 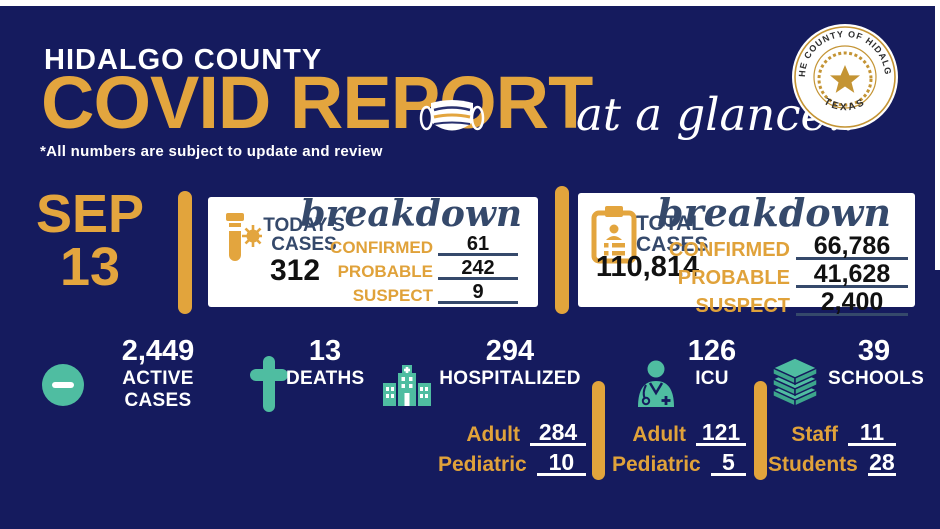 I want to click on breakdown-row: PROBABLE 242, so click(x=424, y=269).